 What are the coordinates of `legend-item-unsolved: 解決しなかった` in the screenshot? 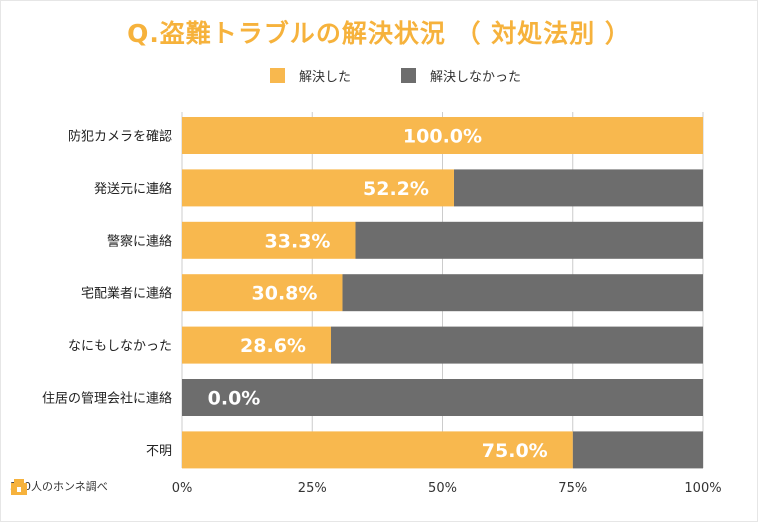 It's located at (461, 75).